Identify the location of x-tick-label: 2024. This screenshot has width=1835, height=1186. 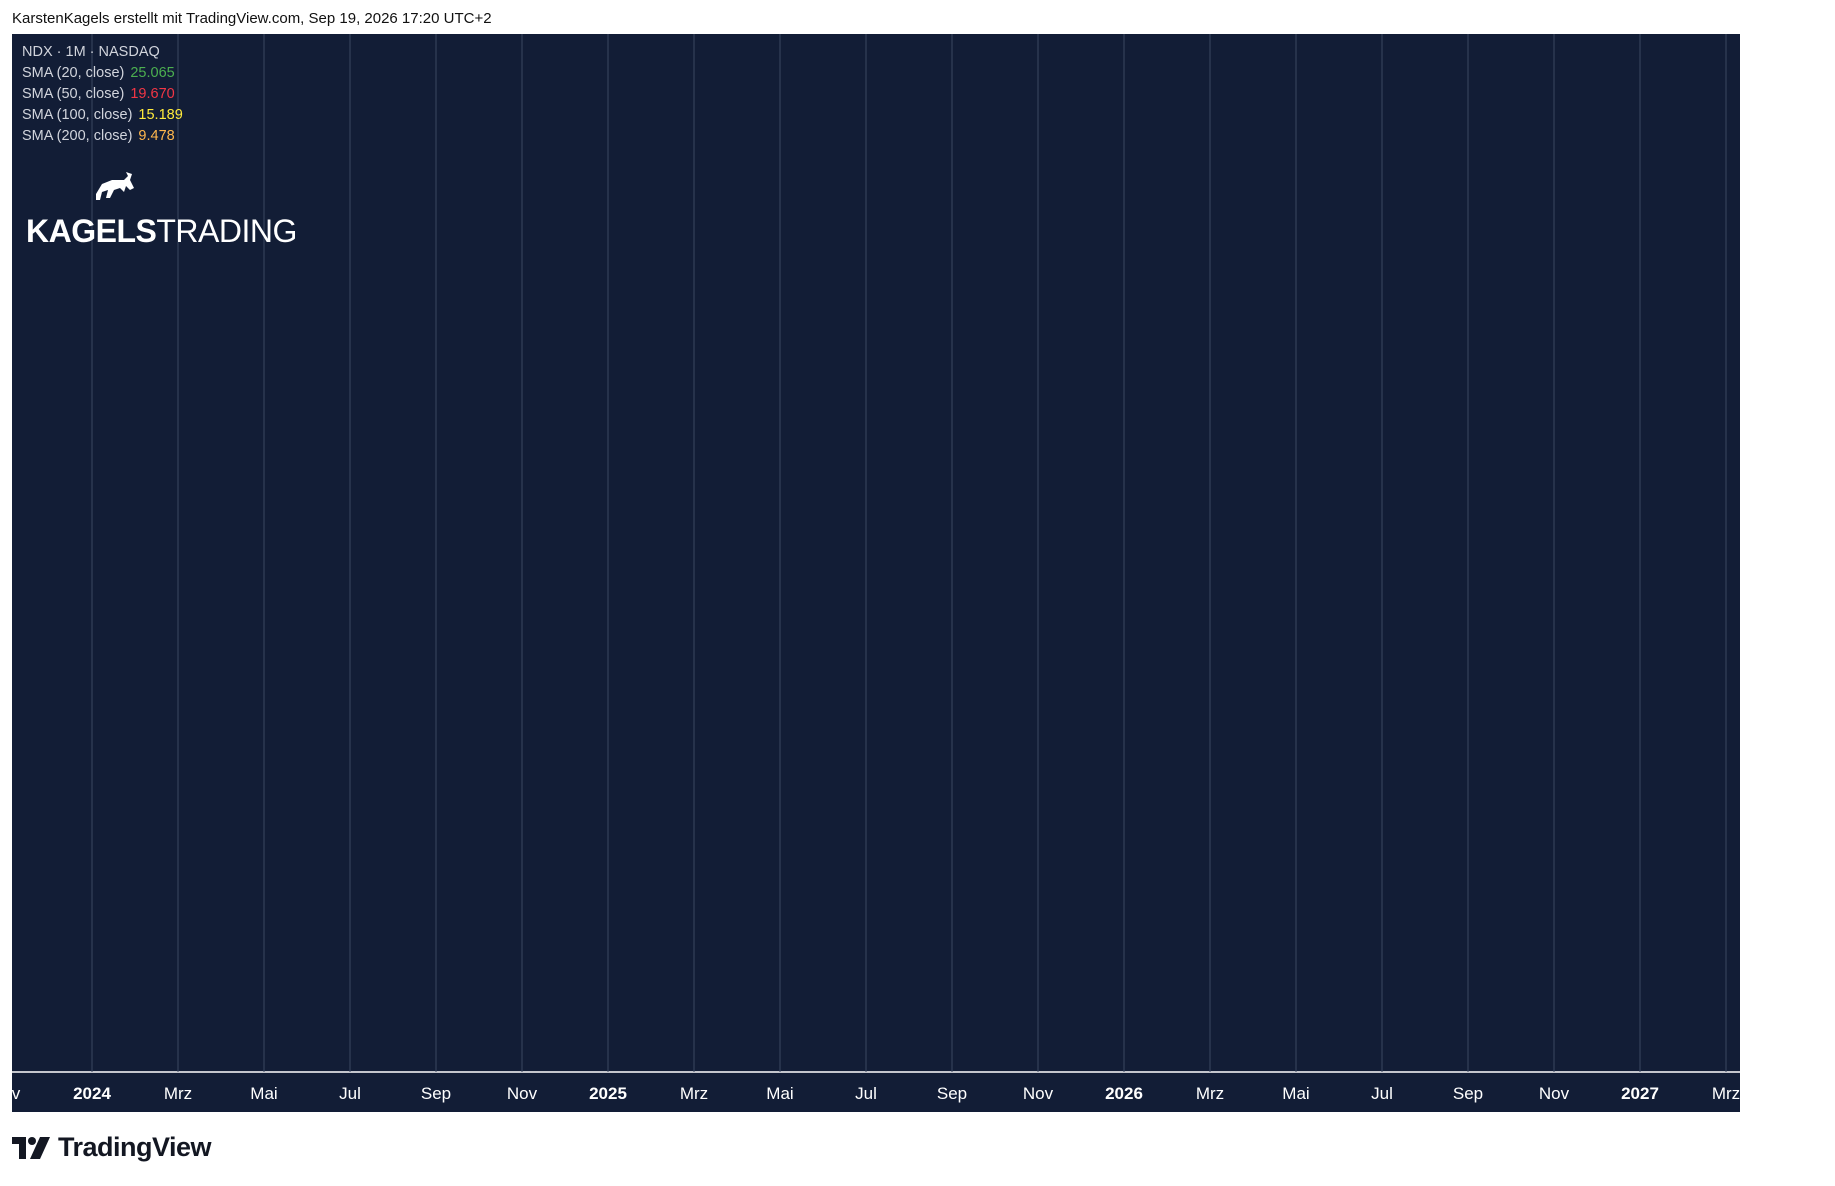
(92, 1093).